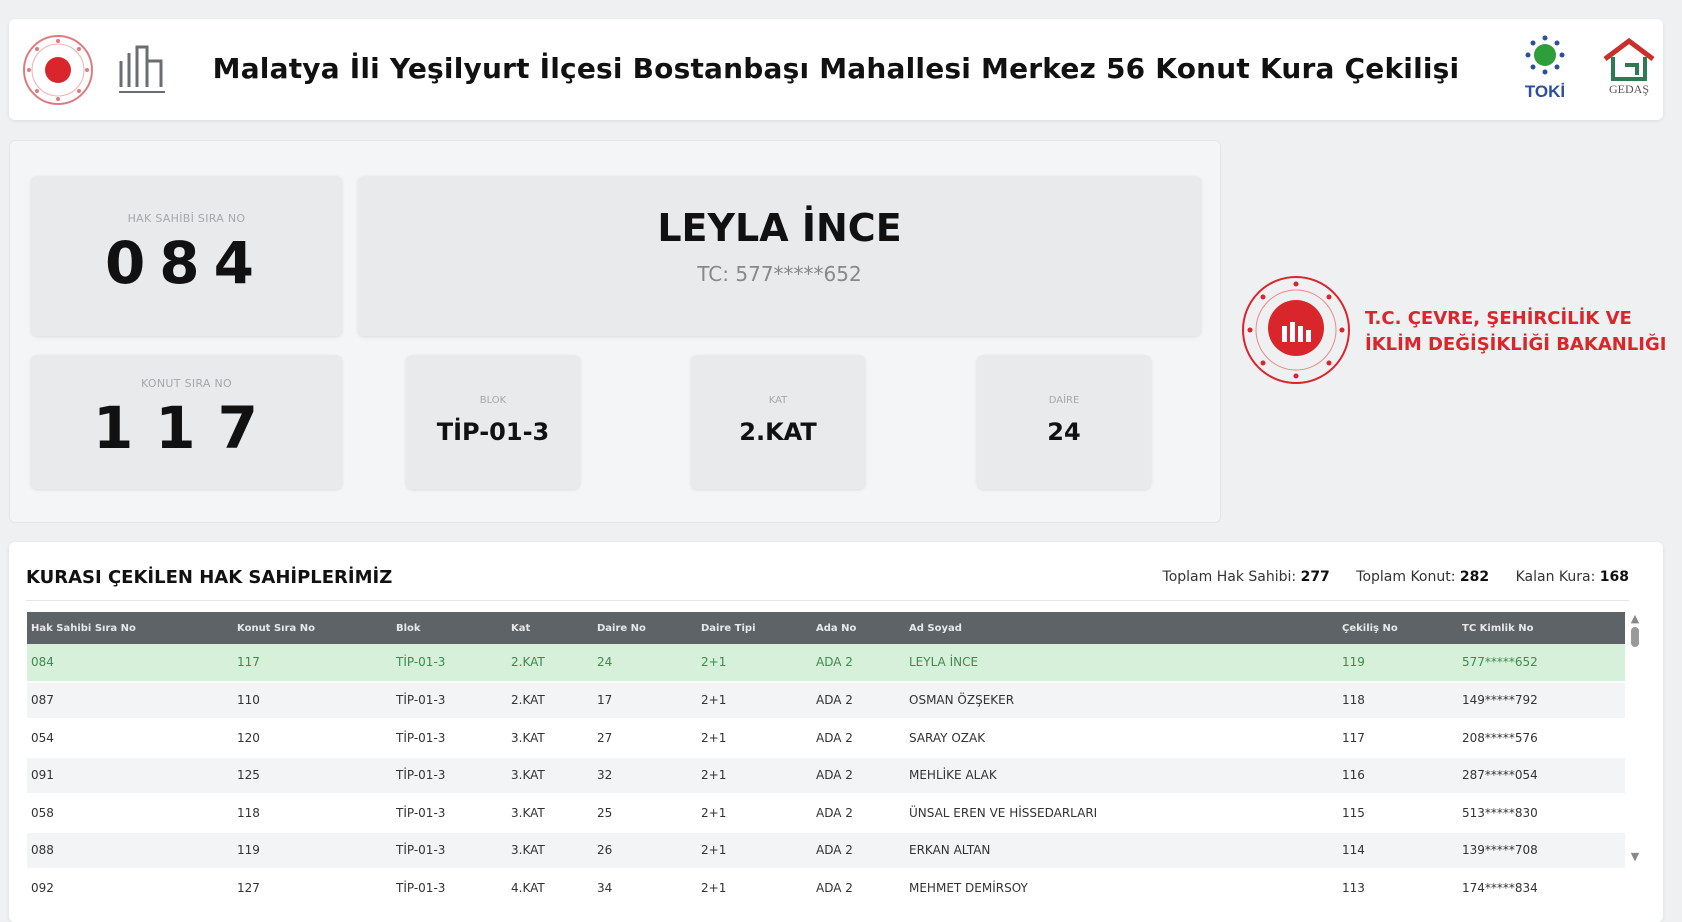 The image size is (1682, 922). Describe the element at coordinates (858, 628) in the screenshot. I see `column-header: Ada No` at that location.